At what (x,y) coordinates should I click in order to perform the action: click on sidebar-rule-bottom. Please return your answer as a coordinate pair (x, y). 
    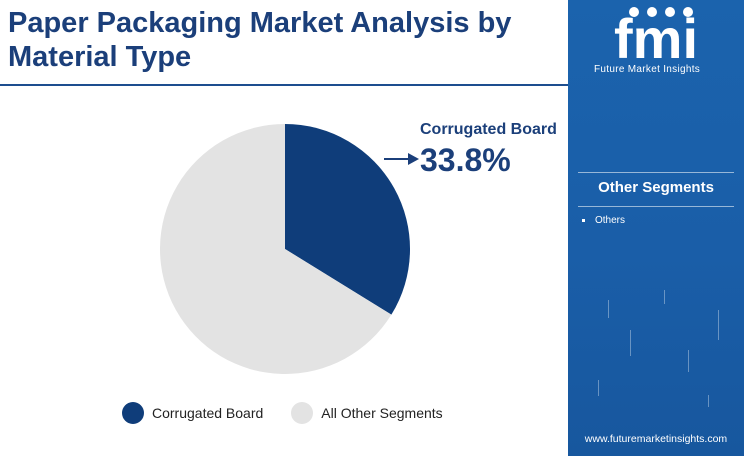
    Looking at the image, I should click on (656, 206).